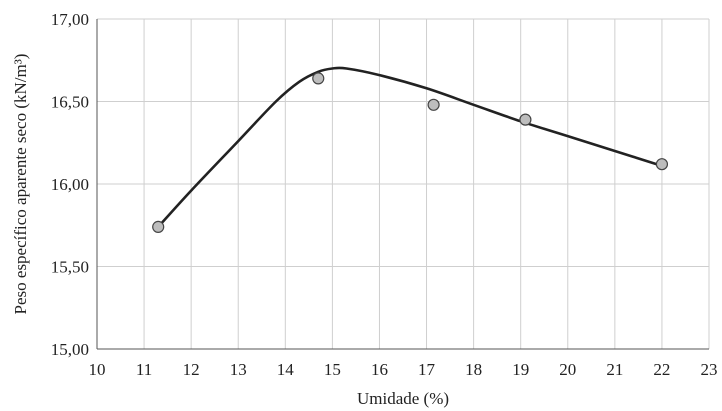 This screenshot has height=411, width=722. Describe the element at coordinates (70, 184) in the screenshot. I see `y-tick-label: 16,00` at that location.